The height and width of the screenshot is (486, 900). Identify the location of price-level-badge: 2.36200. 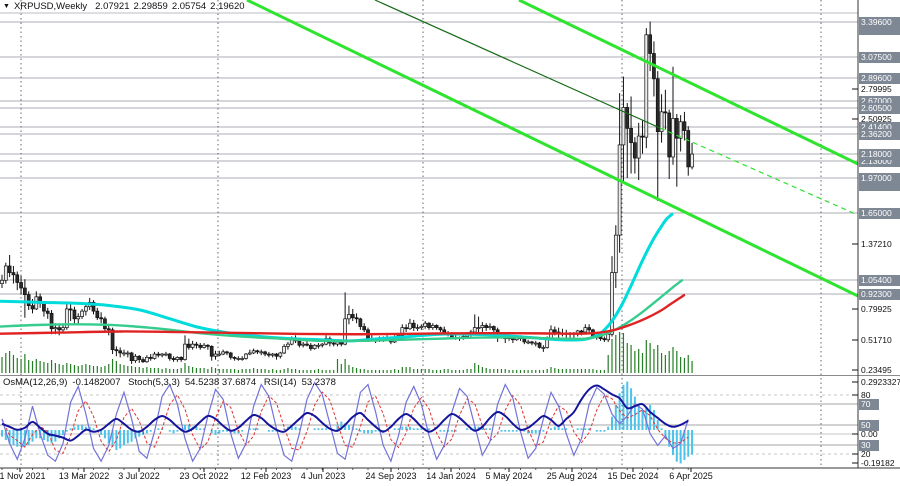
(879, 134).